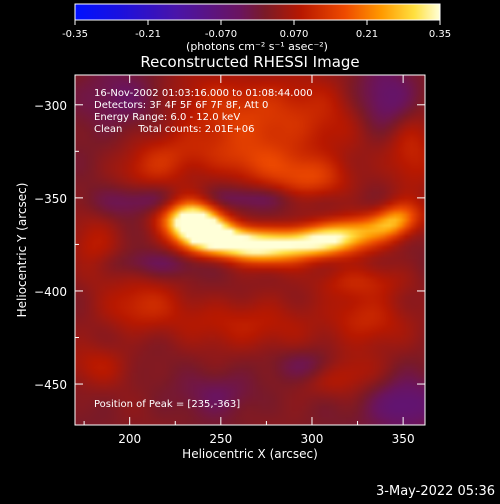 Image resolution: width=500 pixels, height=504 pixels. What do you see at coordinates (181, 105) in the screenshot?
I see `annotation-detectors: Detectors: 3F 4F 5F 6F 7F 8F, Att 0` at bounding box center [181, 105].